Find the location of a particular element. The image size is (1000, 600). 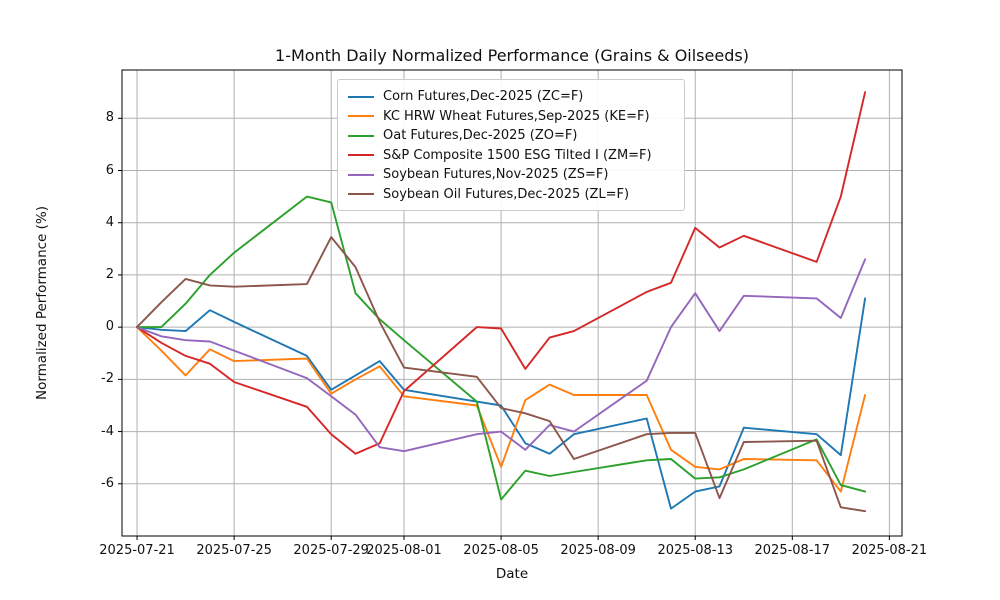

y-tick-label: 8 is located at coordinates (109, 118).